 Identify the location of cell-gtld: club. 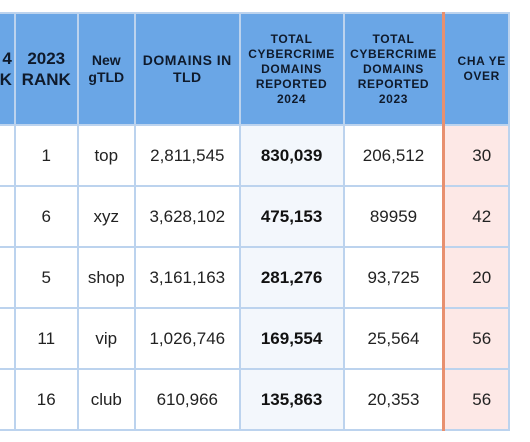
(106, 399).